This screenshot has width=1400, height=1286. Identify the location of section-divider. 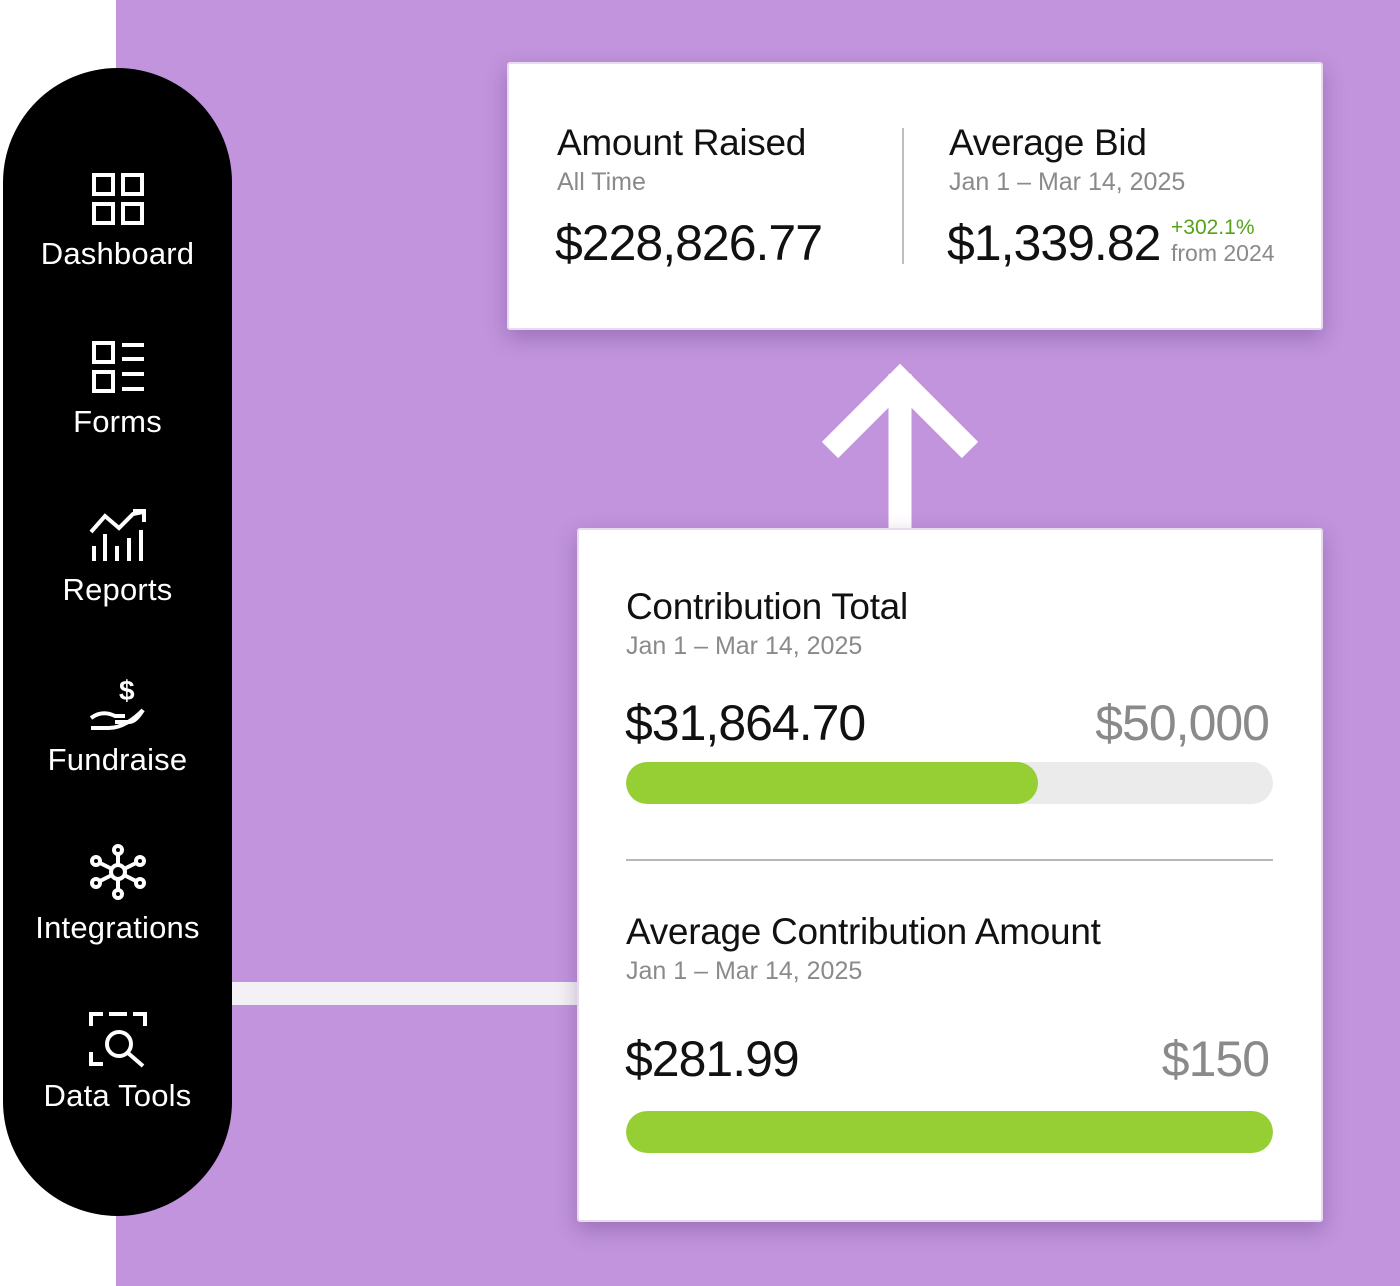
(949, 860).